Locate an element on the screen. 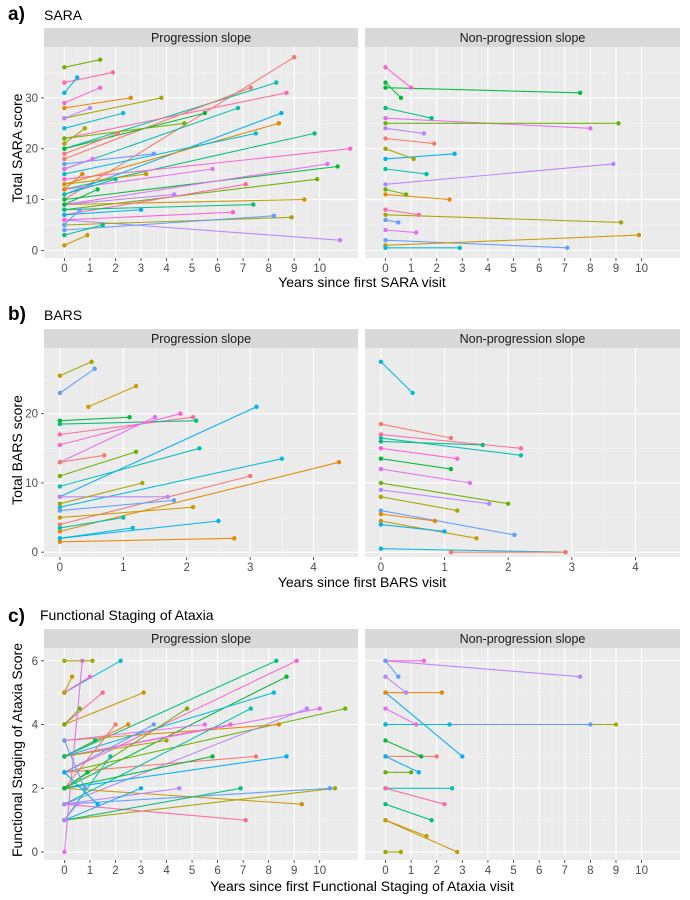 The image size is (690, 900). x-axis-title: Years since first SARA visit is located at coordinates (362, 282).